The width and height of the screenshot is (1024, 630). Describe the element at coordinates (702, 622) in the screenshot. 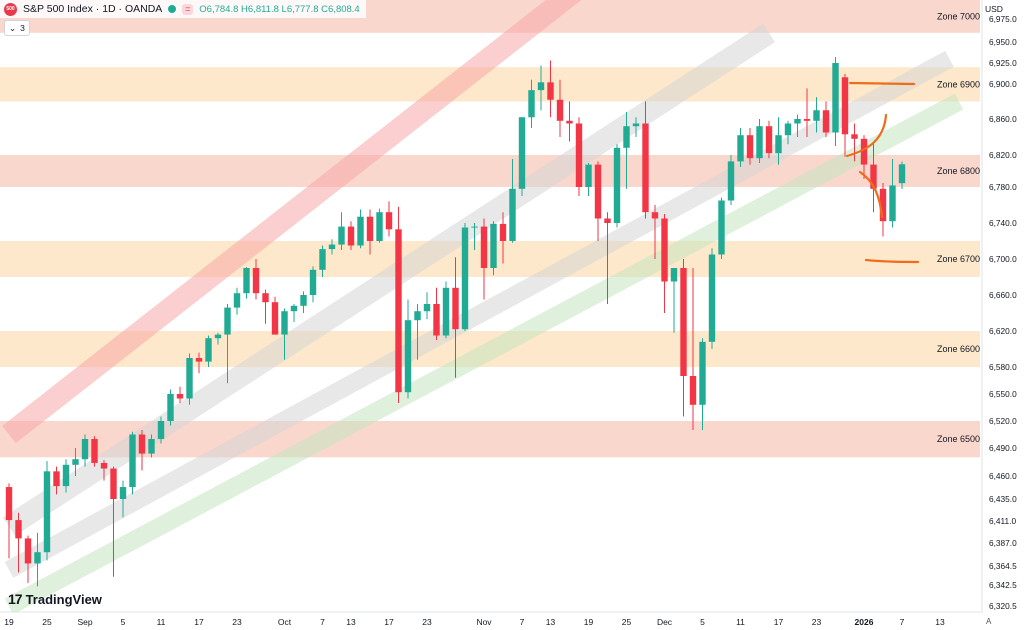

I see `time-tick-label: 5` at that location.